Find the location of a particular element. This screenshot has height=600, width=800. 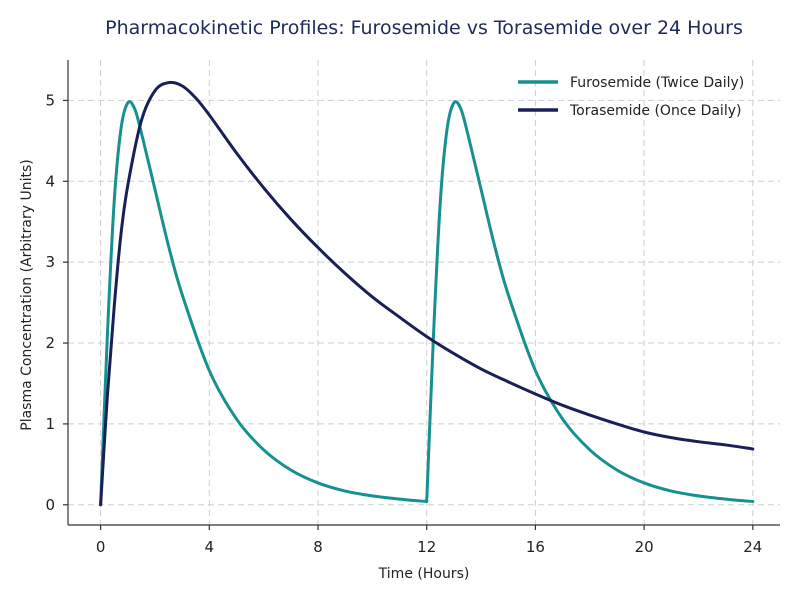

x-tick-label: 0 is located at coordinates (101, 547).